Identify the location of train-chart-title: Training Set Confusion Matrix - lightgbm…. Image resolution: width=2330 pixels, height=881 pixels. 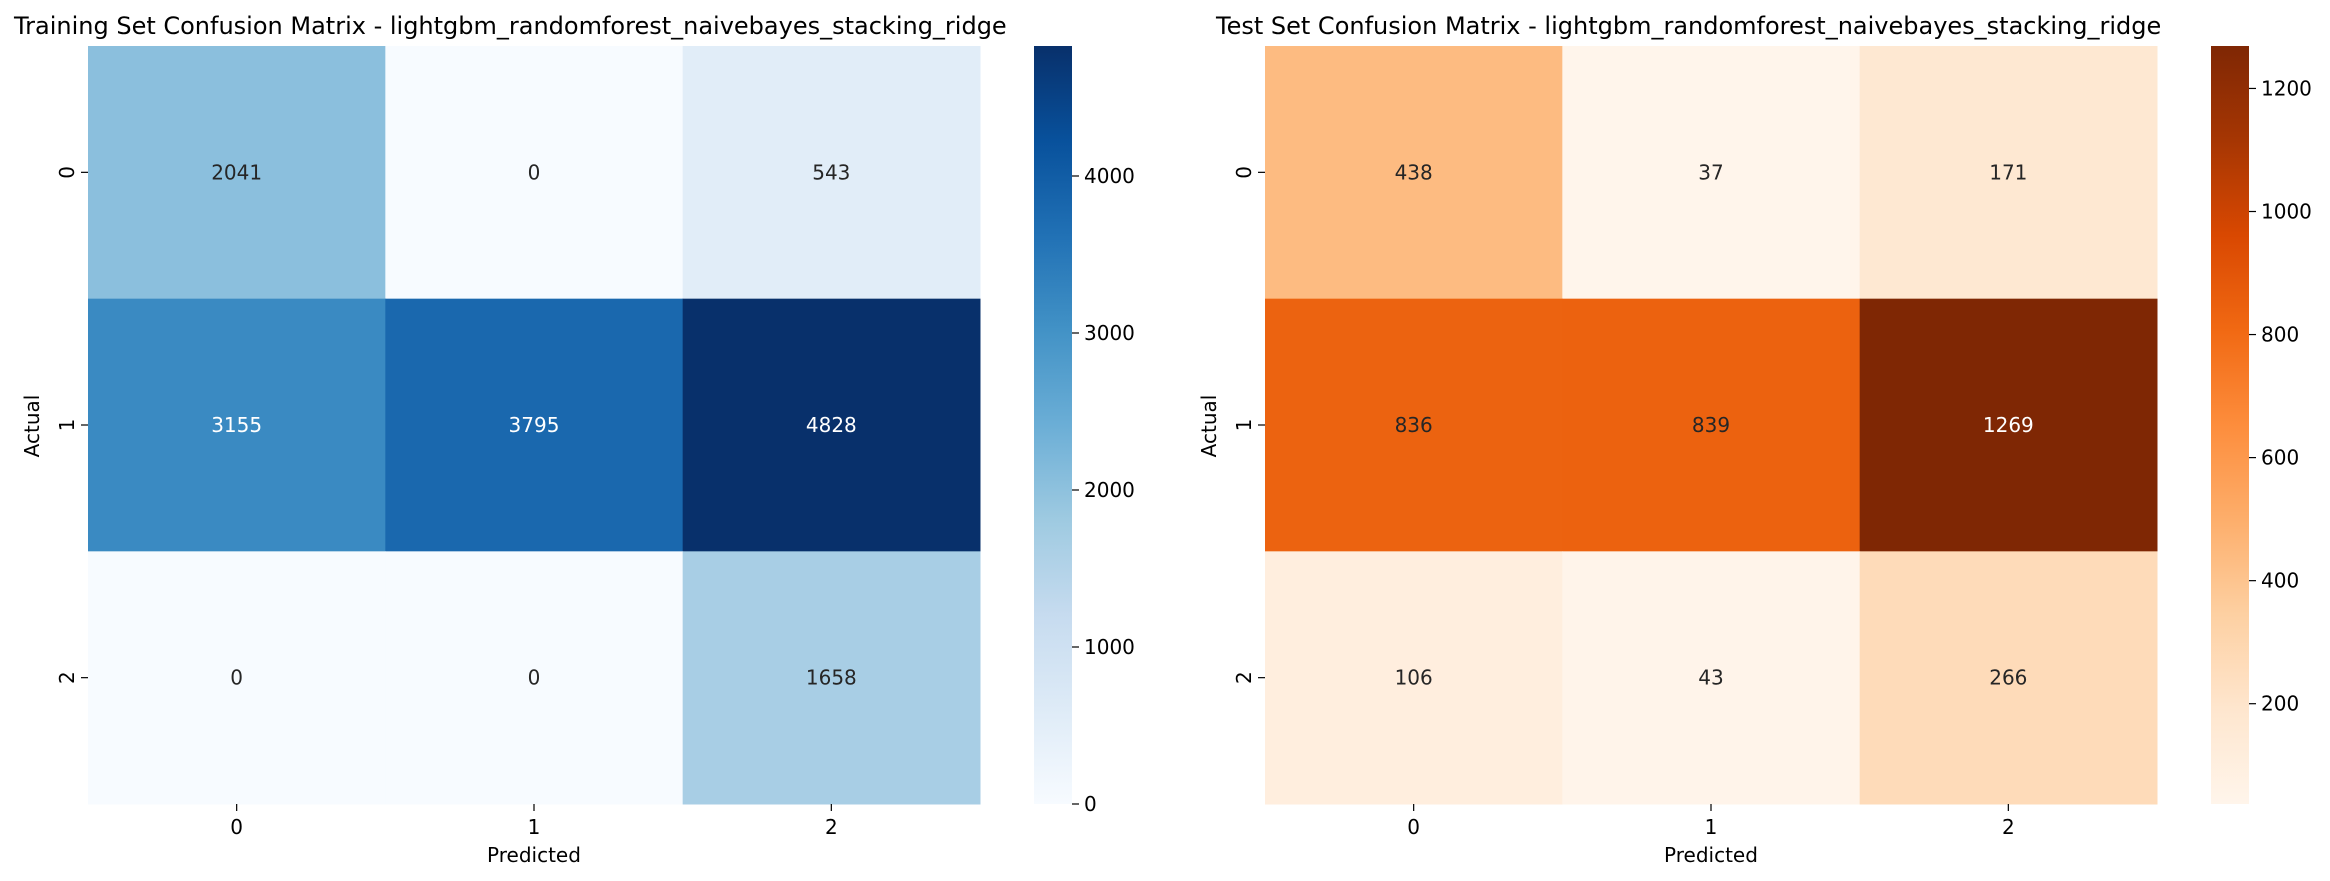
(510, 26).